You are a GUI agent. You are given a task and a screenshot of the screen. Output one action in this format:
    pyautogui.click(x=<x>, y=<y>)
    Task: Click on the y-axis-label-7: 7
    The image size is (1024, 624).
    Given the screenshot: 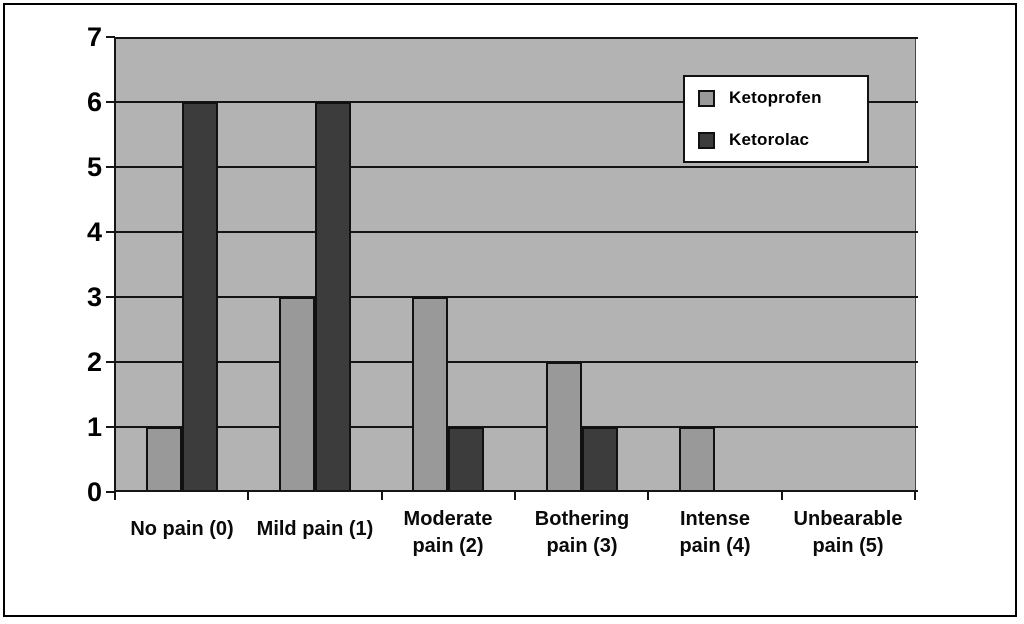 What is the action you would take?
    pyautogui.click(x=94, y=37)
    